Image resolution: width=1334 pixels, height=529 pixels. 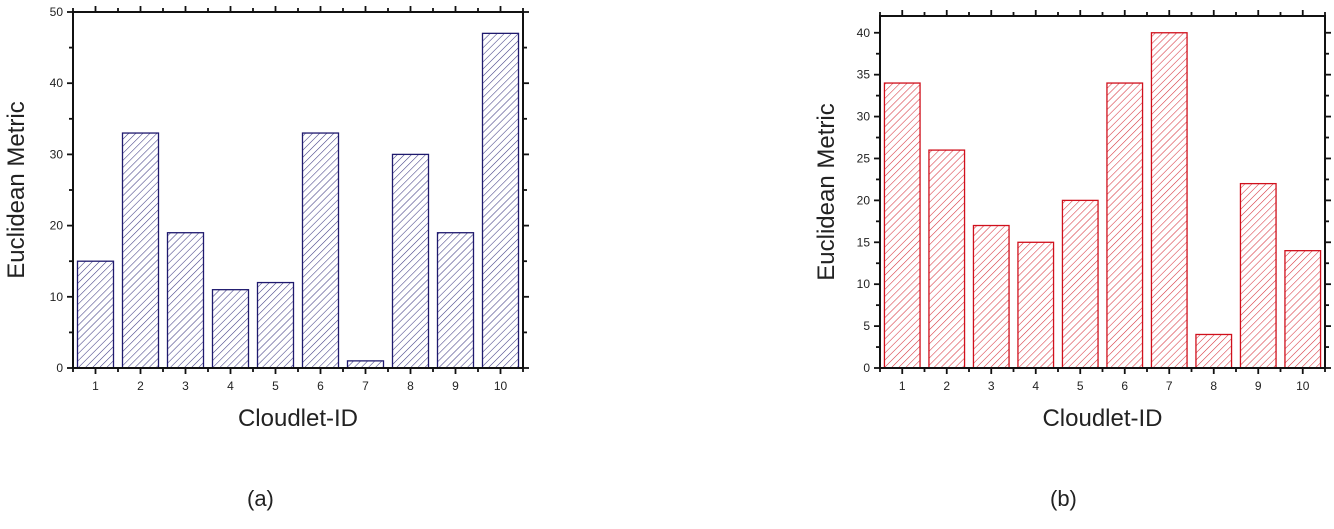 I want to click on y-tick-label: 15, so click(x=864, y=242).